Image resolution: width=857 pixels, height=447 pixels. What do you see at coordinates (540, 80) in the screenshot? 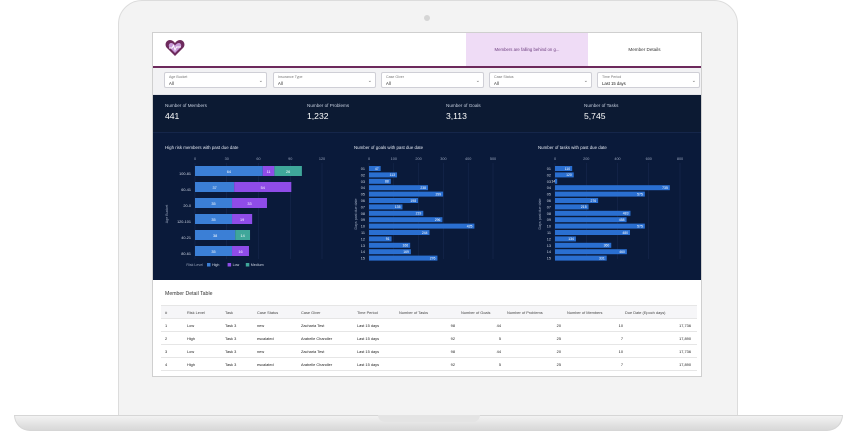
I see `filter-case-status: Case Status All ⌄` at bounding box center [540, 80].